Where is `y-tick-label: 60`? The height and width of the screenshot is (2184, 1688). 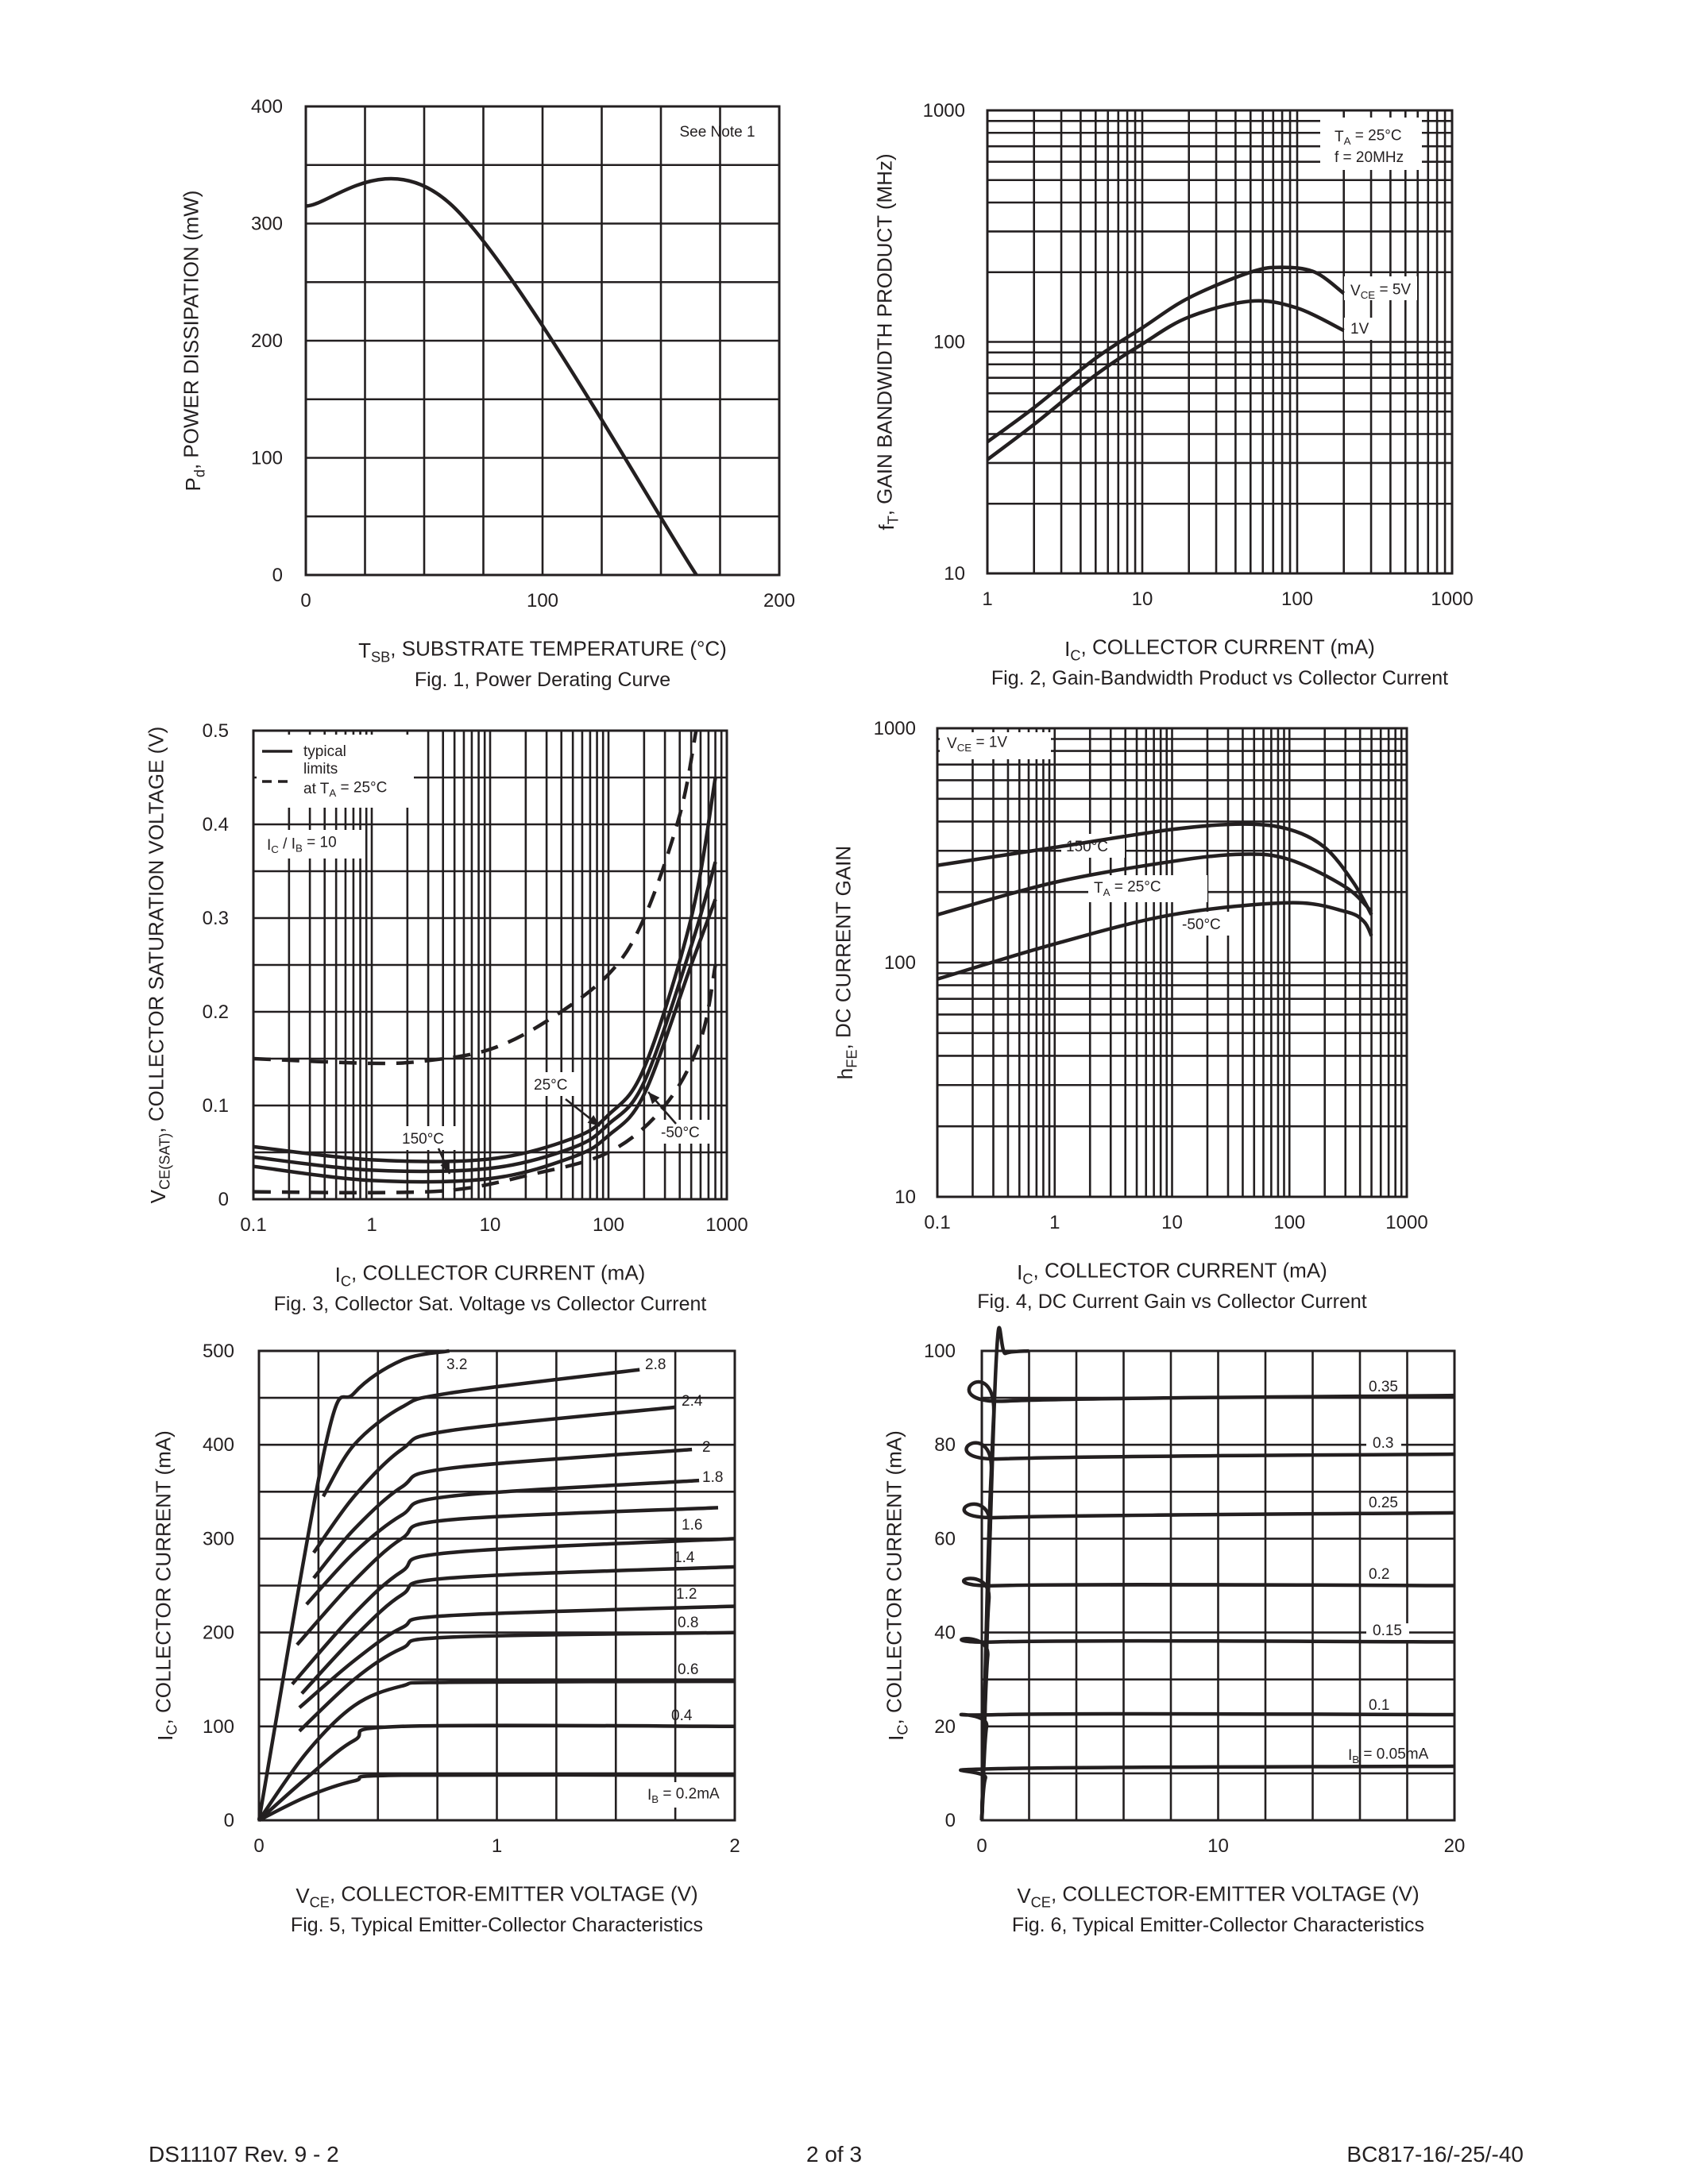 y-tick-label: 60 is located at coordinates (945, 1538).